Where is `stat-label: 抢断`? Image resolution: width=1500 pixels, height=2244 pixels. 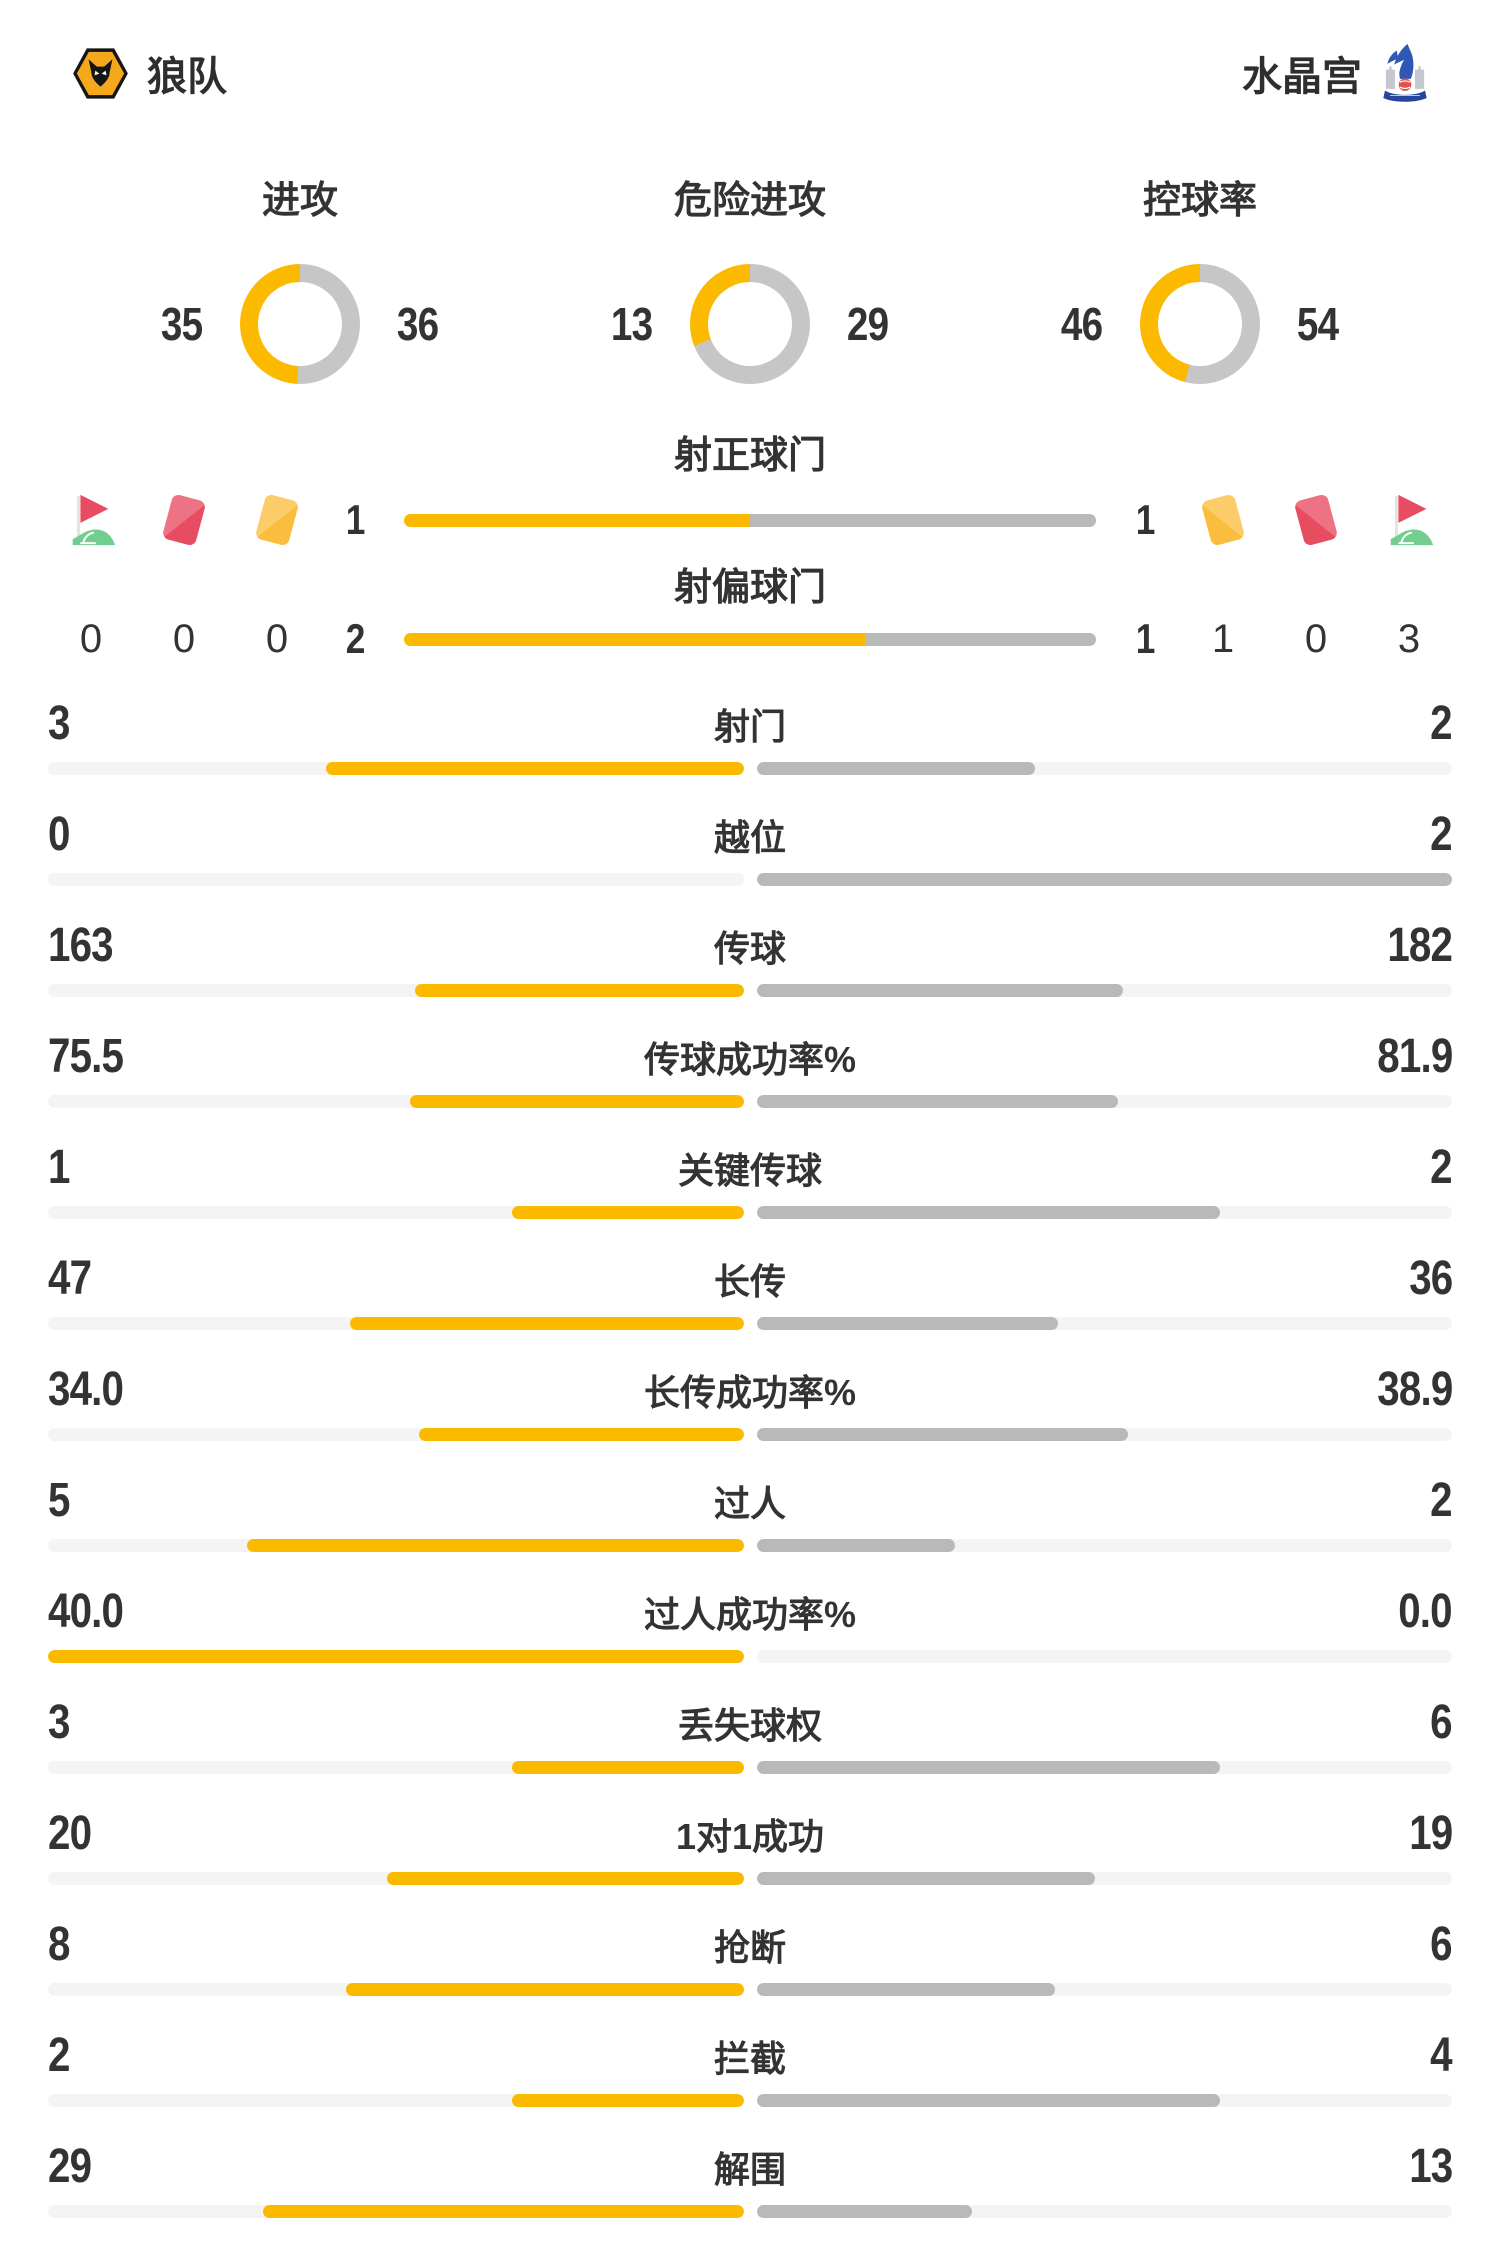 stat-label: 抢断 is located at coordinates (749, 1947).